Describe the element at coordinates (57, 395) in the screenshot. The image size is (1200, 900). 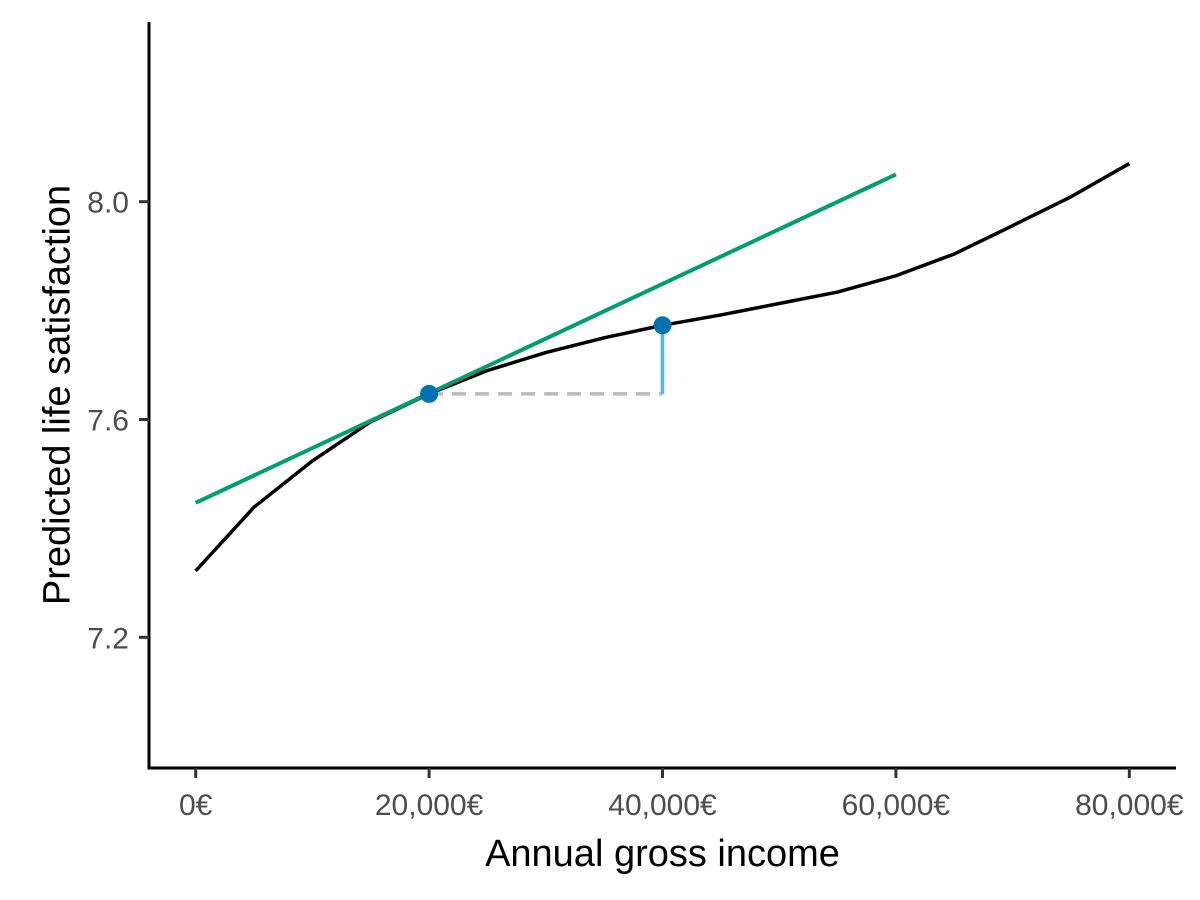
I see `y-axis-title: Predicted life satisfaction` at that location.